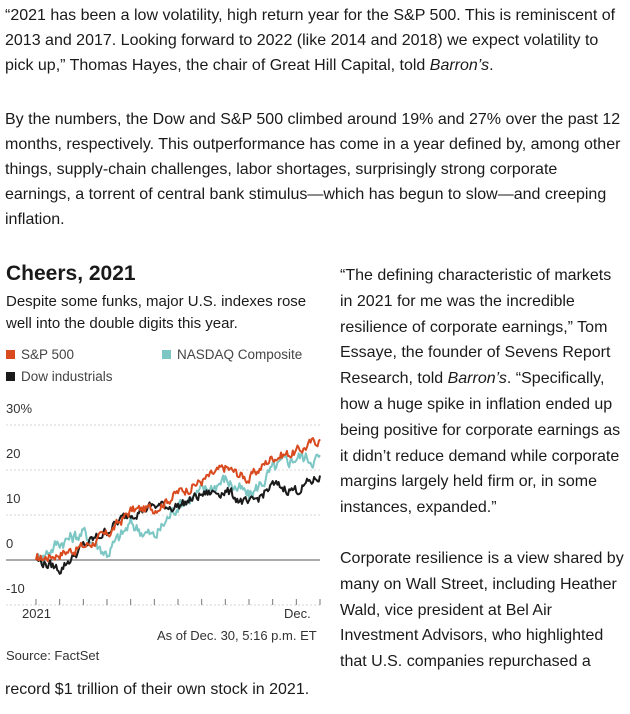  I want to click on paragraph-text: ., so click(491, 65).